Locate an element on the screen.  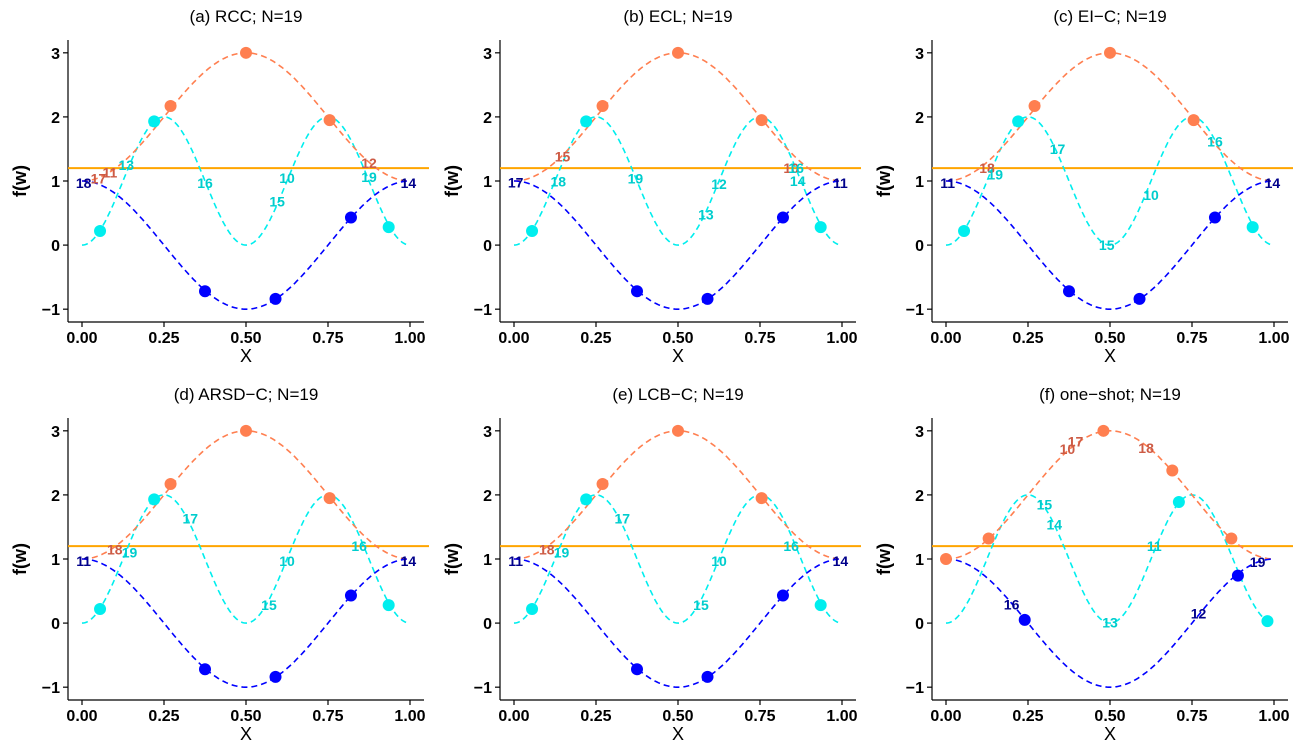
iteration-label-f3: 17 is located at coordinates (622, 519).